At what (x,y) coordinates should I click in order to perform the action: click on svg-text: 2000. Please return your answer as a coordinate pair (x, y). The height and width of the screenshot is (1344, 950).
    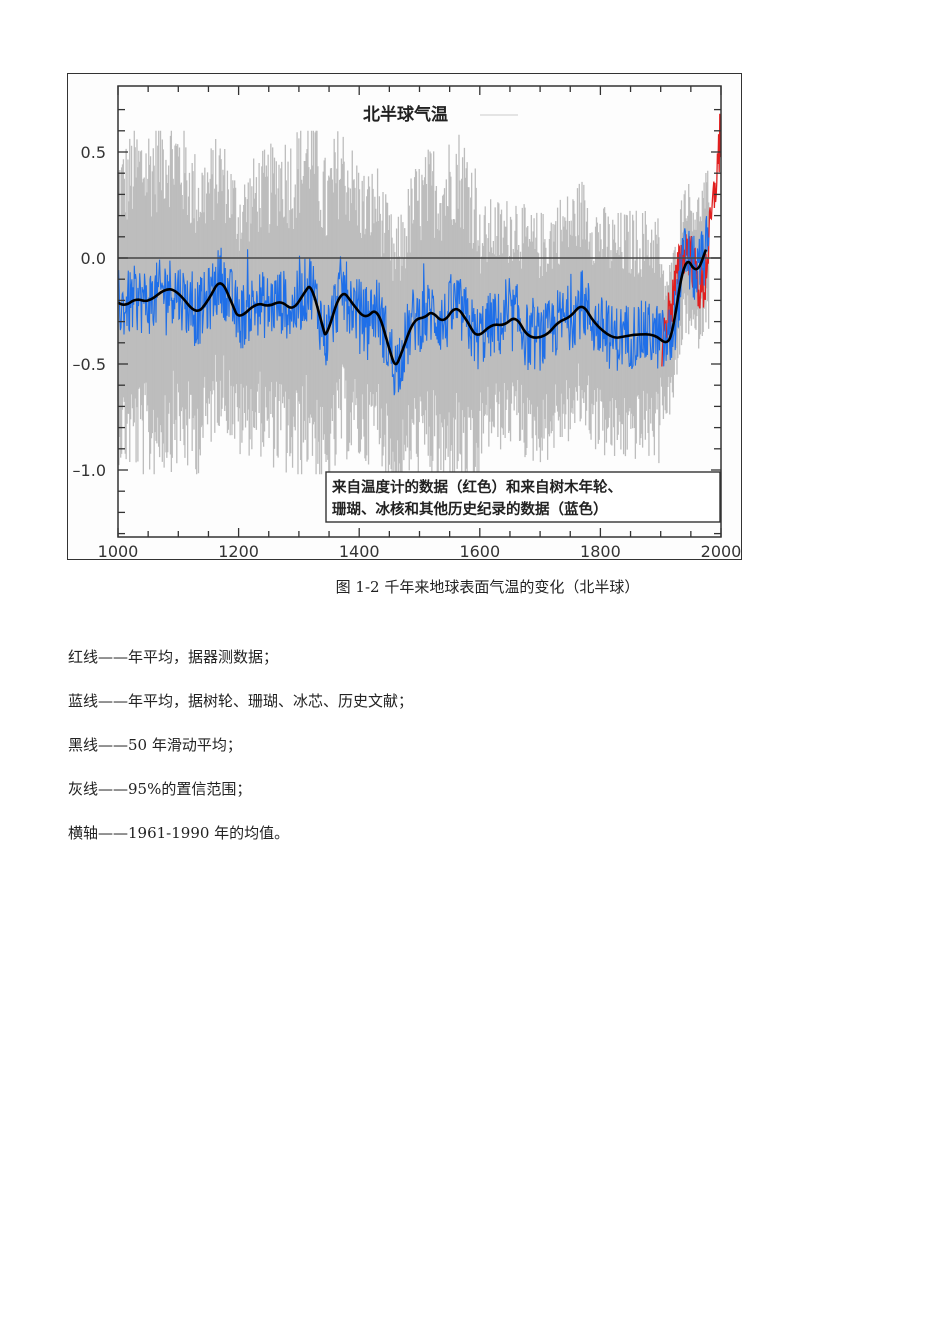
    Looking at the image, I should click on (721, 551).